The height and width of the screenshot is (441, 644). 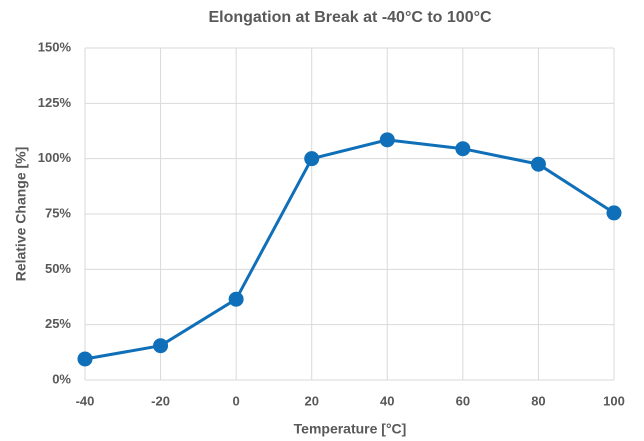 What do you see at coordinates (55, 157) in the screenshot?
I see `y-tick-label: 100%` at bounding box center [55, 157].